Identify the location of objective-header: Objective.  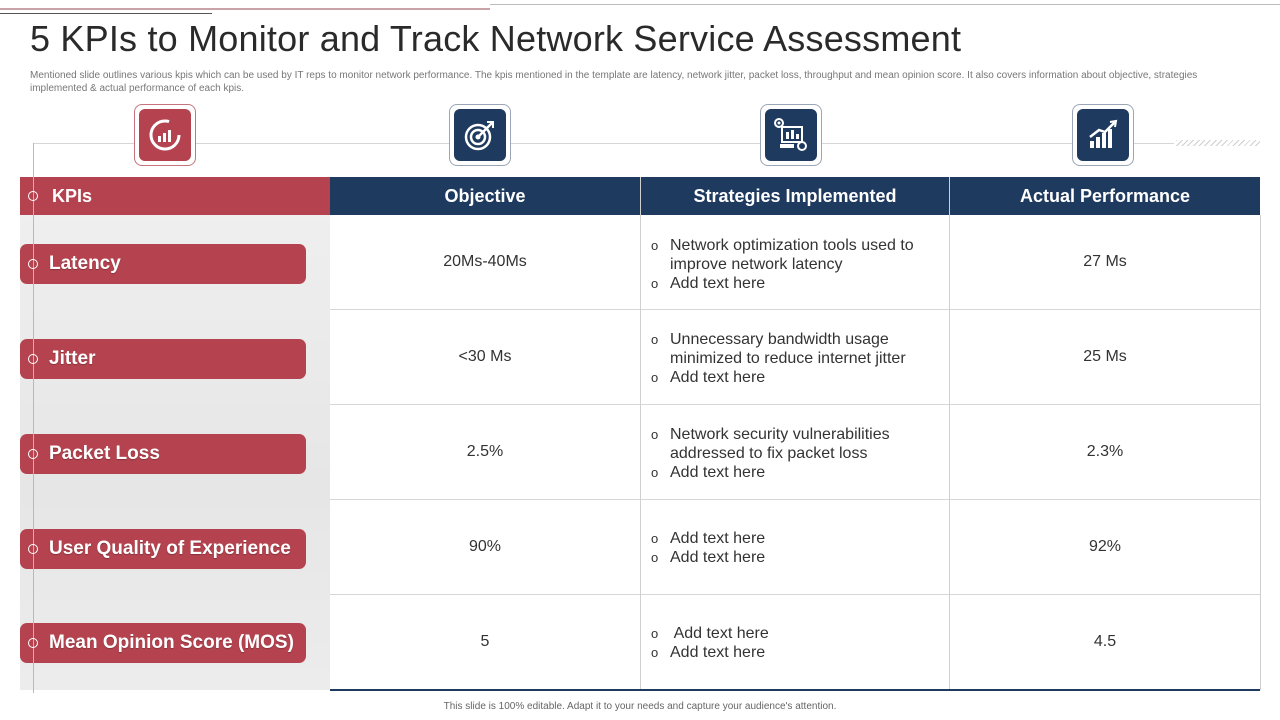
(485, 196).